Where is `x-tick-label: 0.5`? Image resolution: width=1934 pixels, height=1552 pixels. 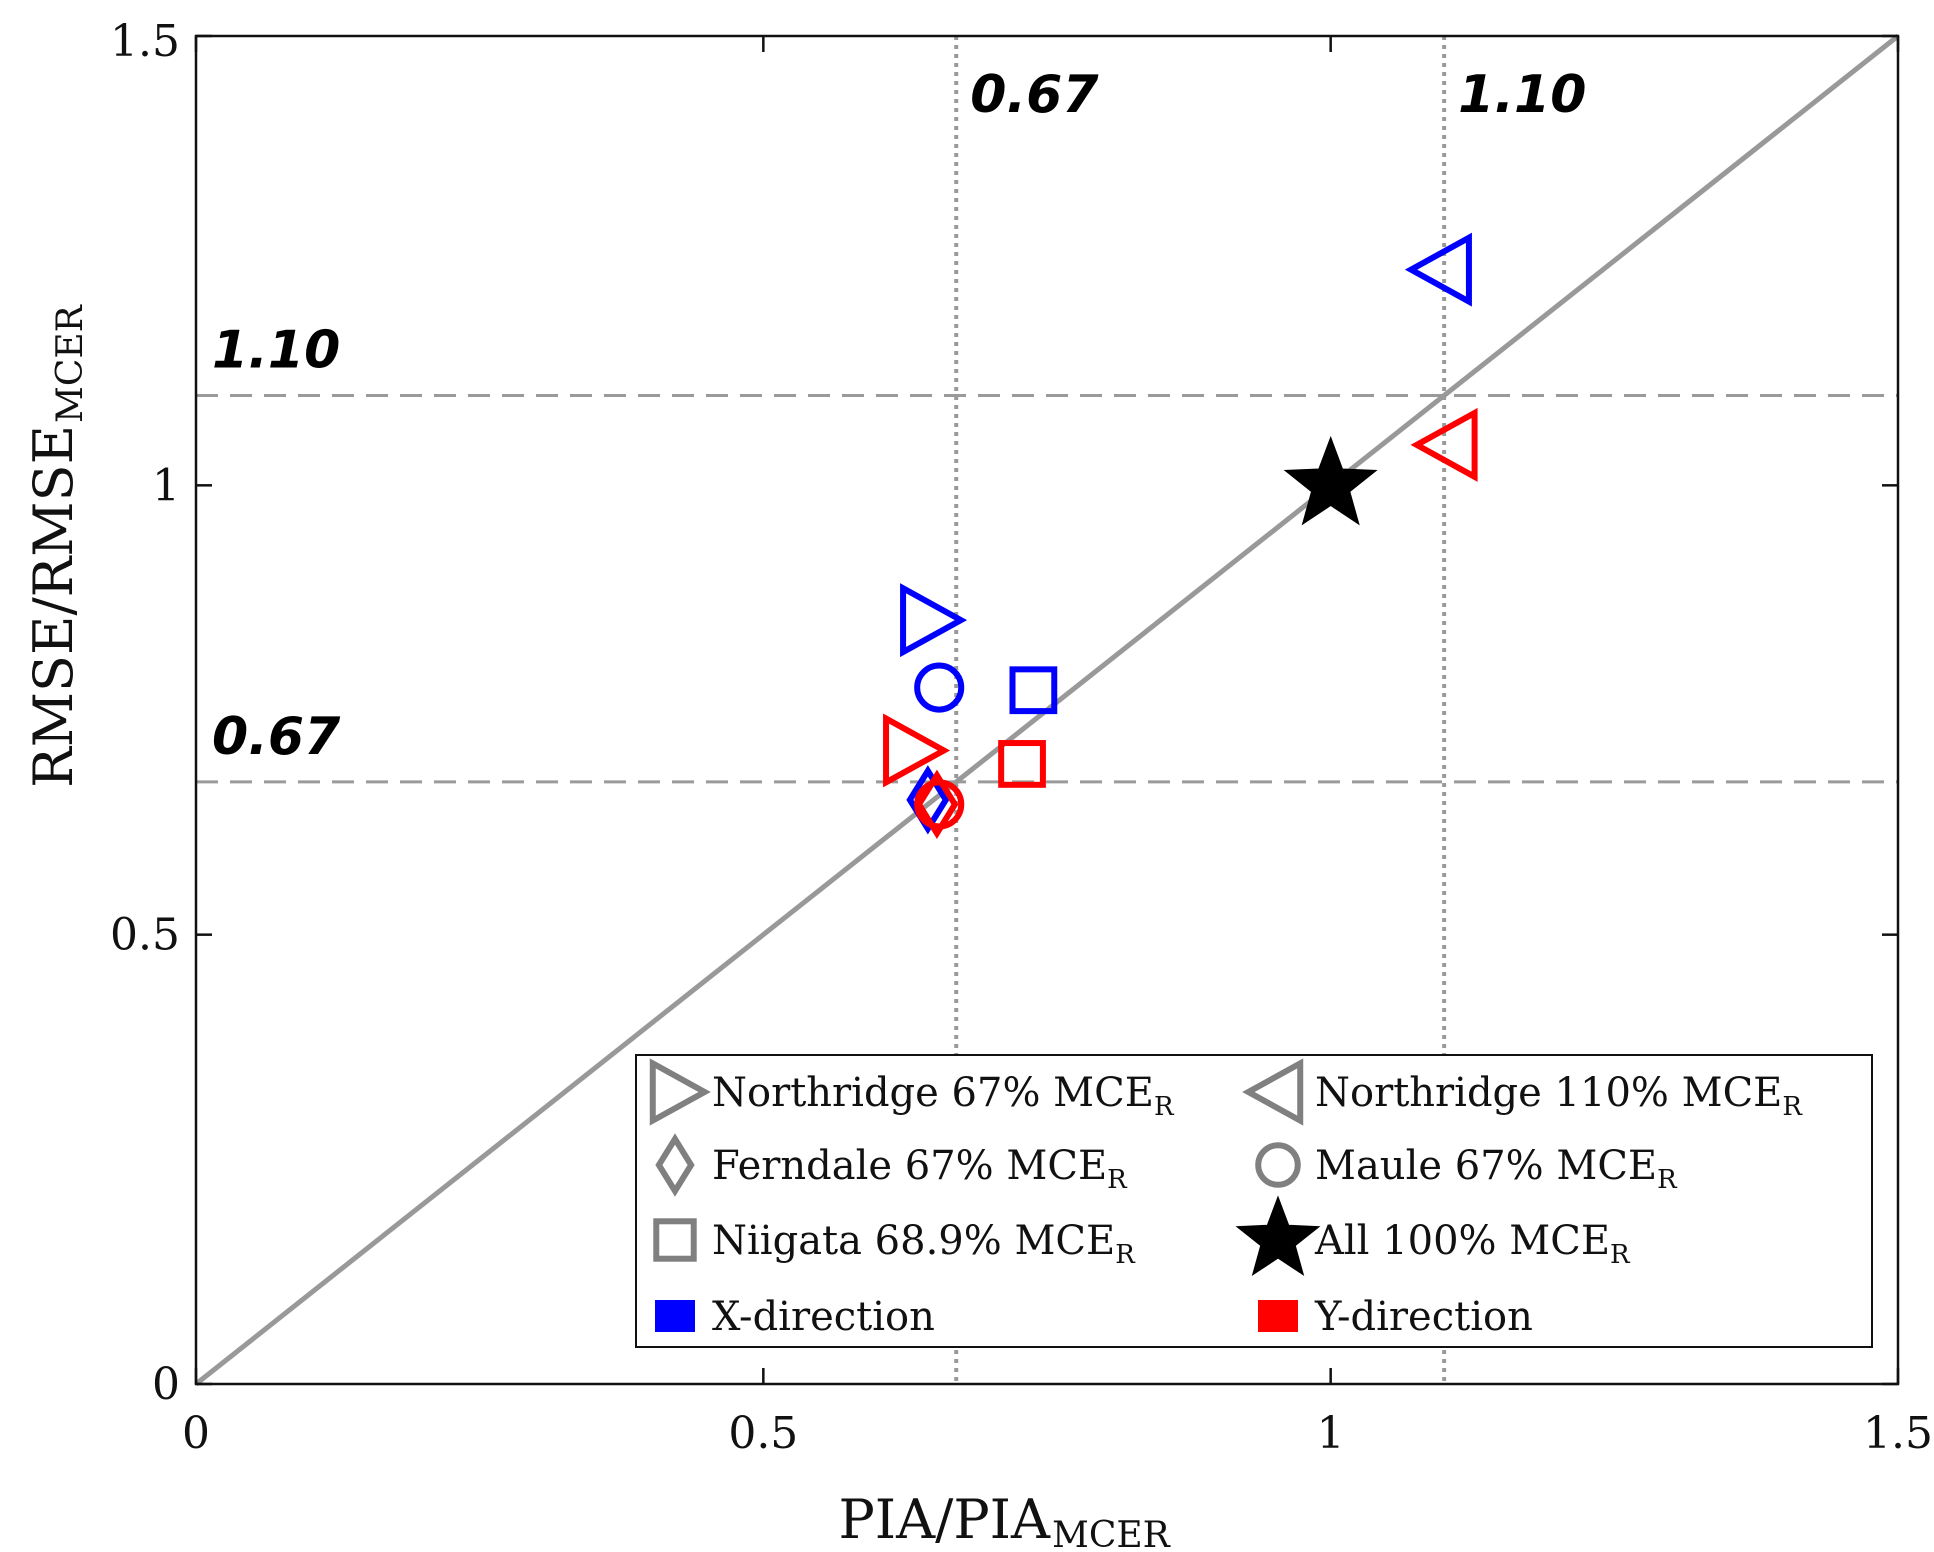
x-tick-label: 0.5 is located at coordinates (763, 1433).